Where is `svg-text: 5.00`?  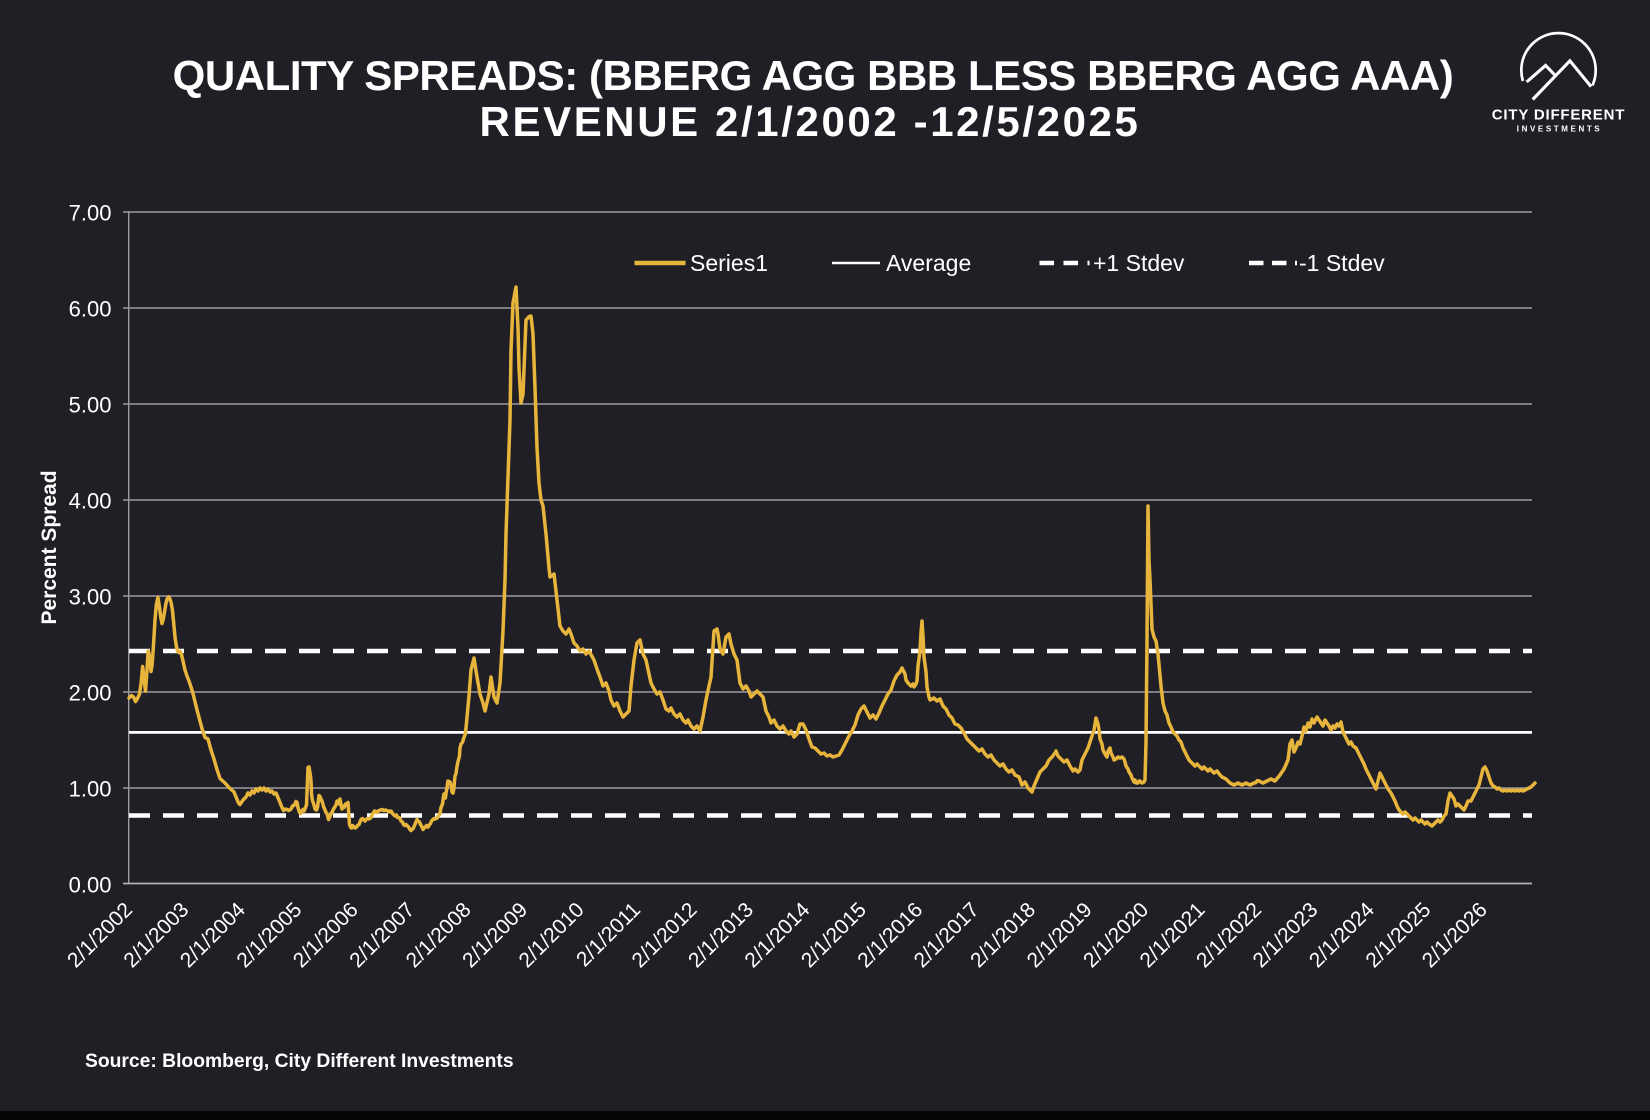 svg-text: 5.00 is located at coordinates (90, 405).